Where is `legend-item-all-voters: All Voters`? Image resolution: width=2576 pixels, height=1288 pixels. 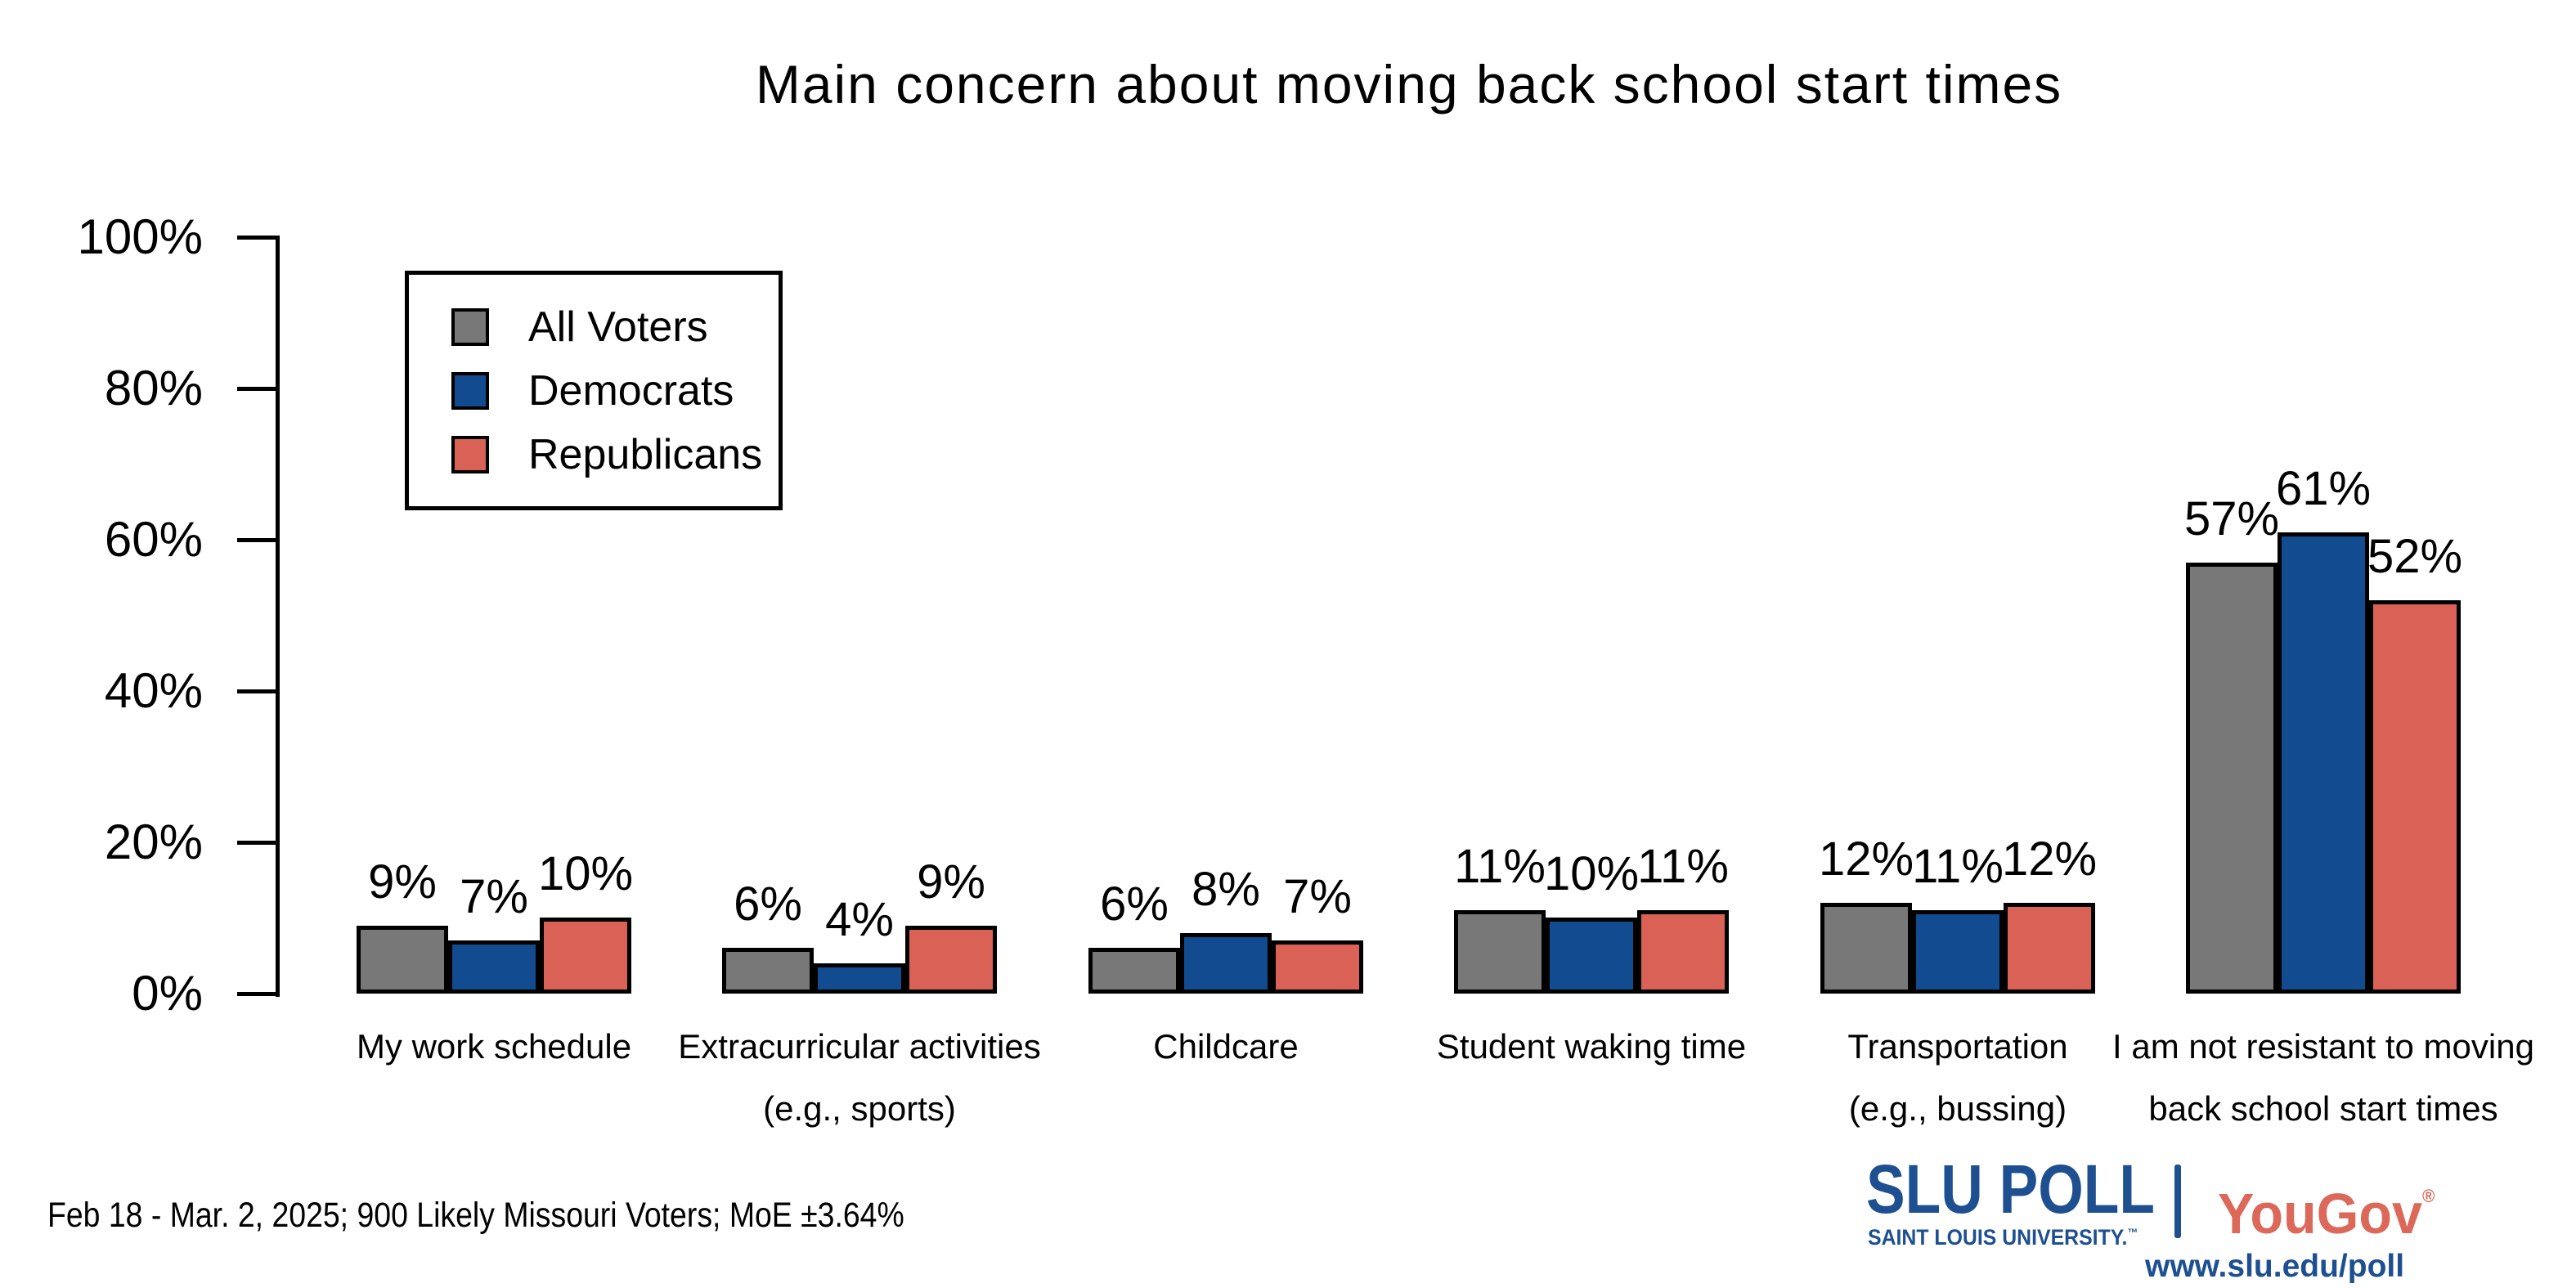 legend-item-all-voters: All Voters is located at coordinates (615, 327).